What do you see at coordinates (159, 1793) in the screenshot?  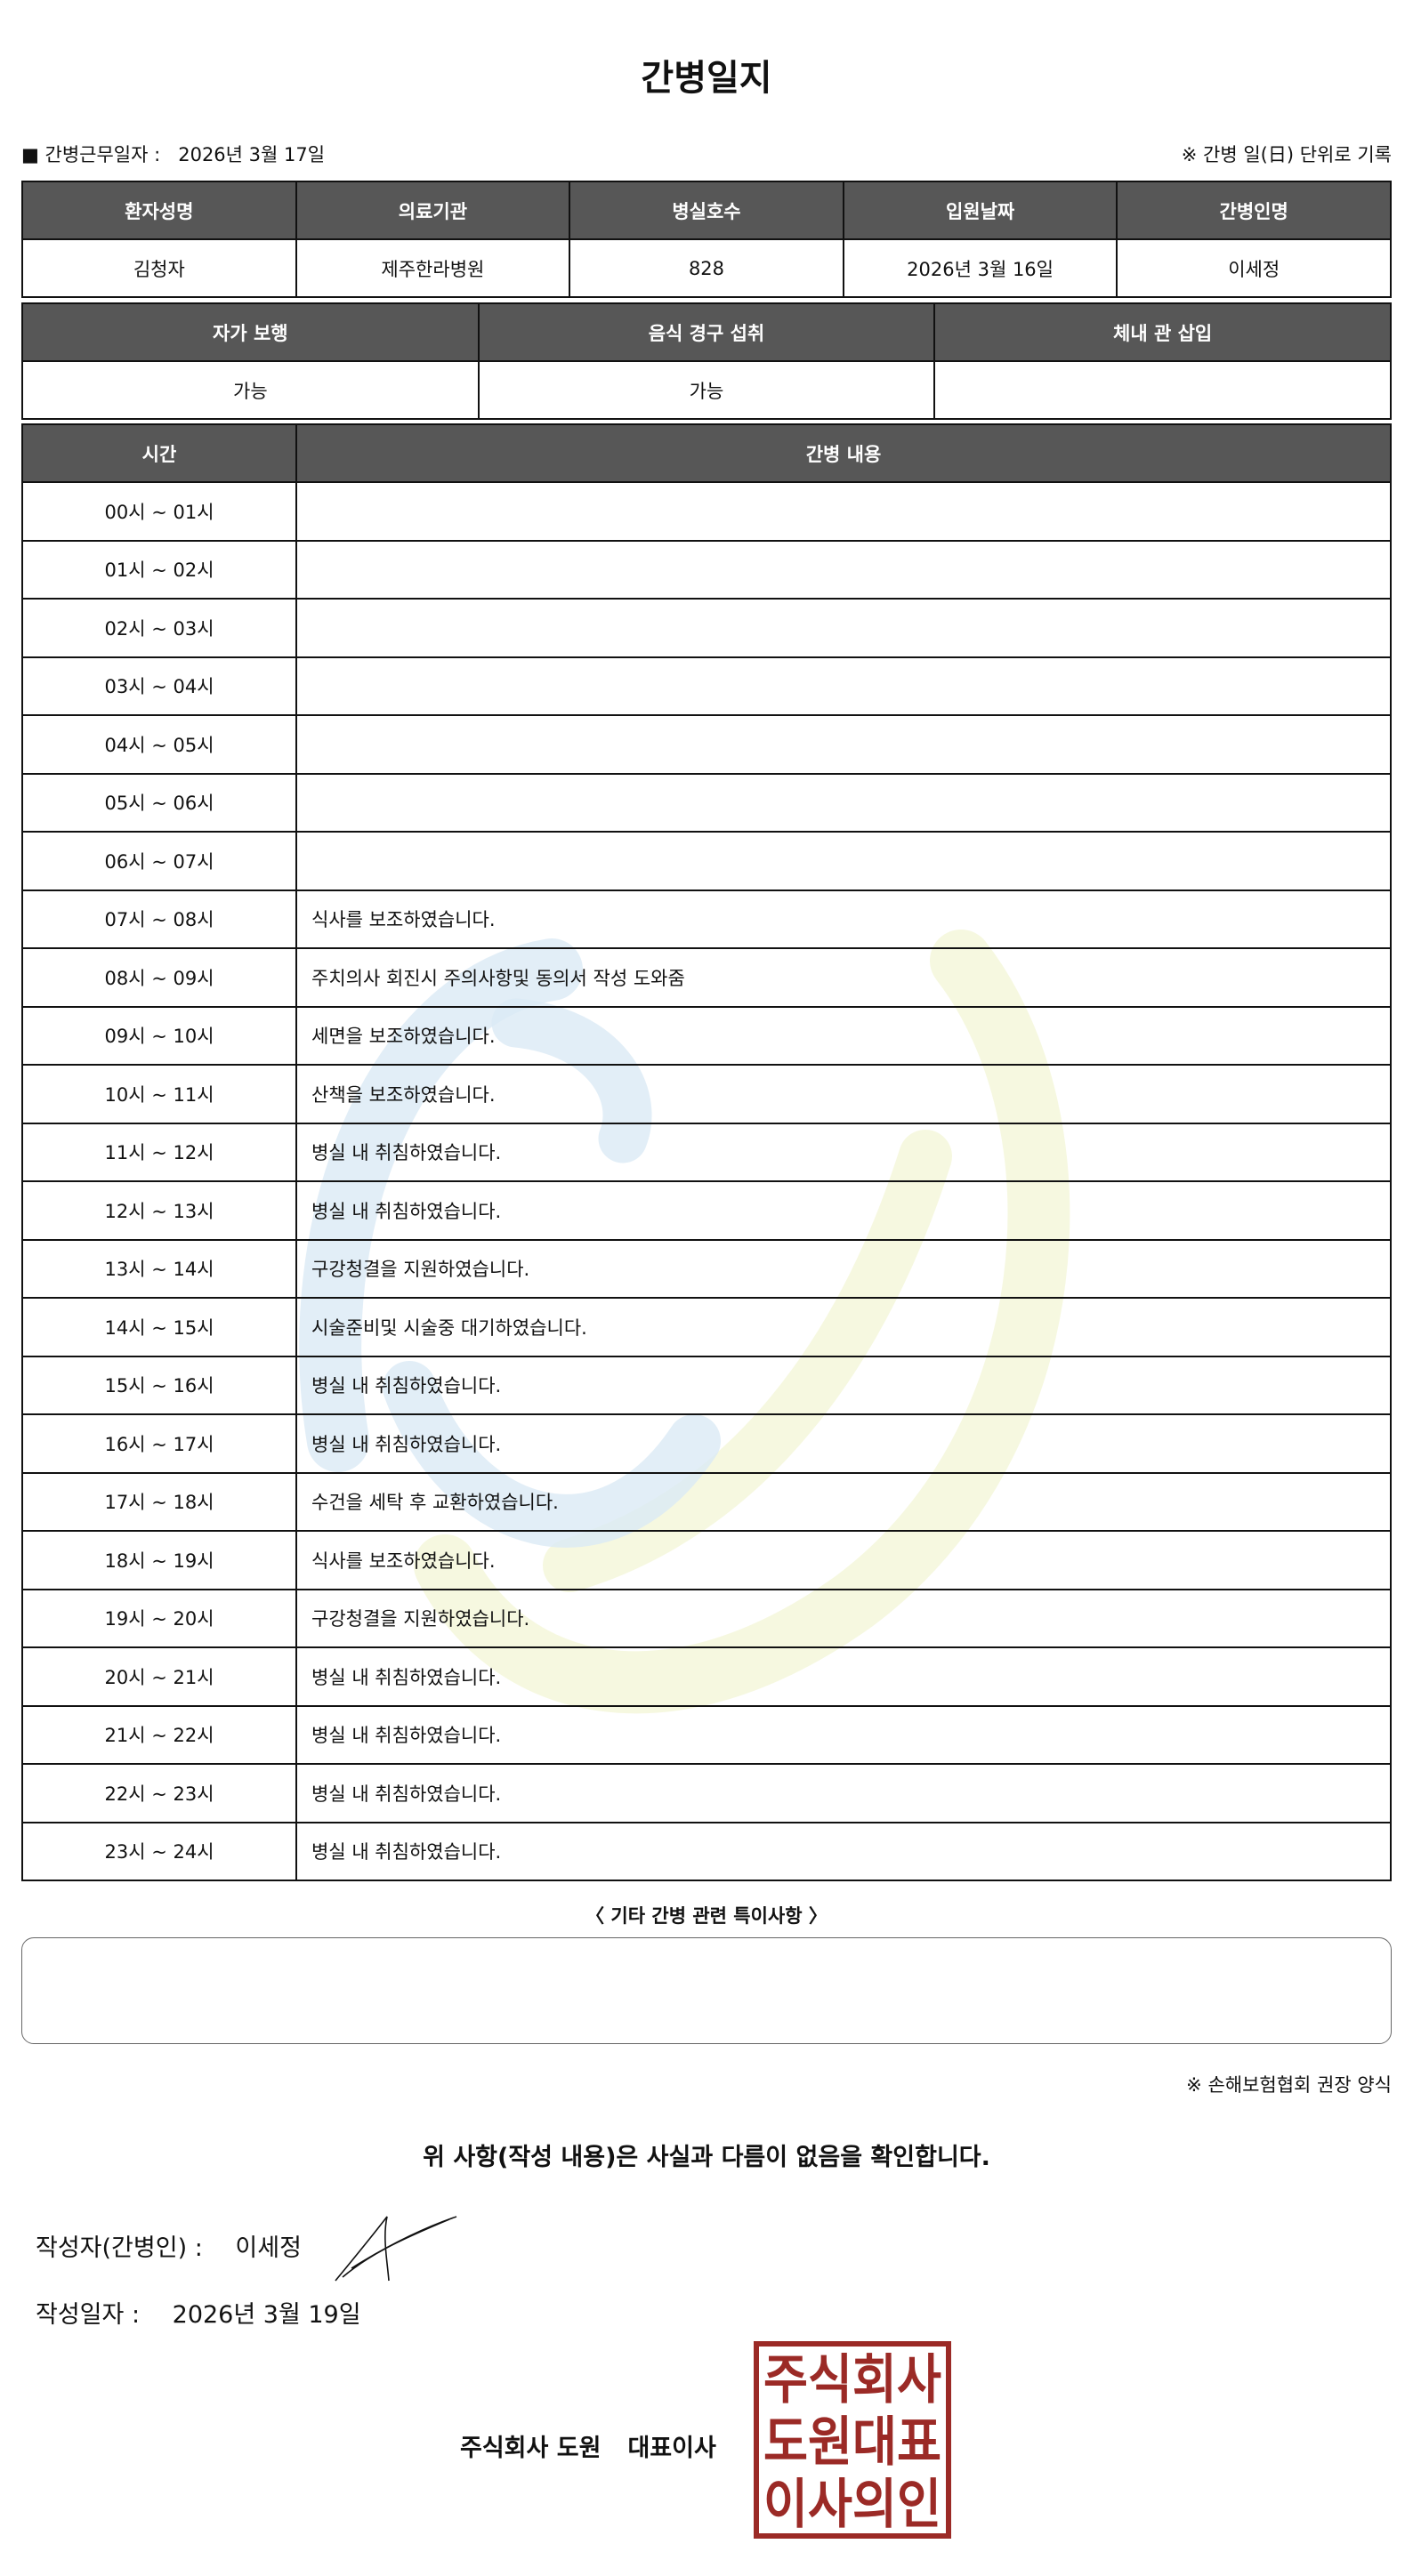 I see `time-slot: 22시 ~ 23시` at bounding box center [159, 1793].